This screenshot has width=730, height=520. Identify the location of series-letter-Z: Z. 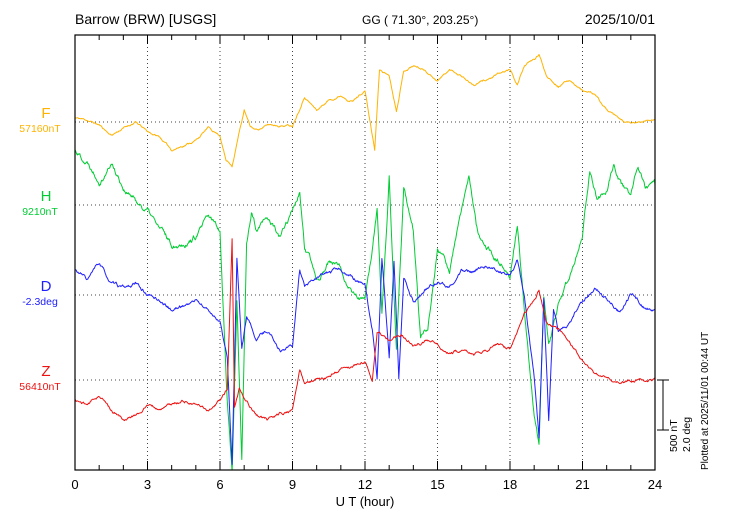
(46, 371).